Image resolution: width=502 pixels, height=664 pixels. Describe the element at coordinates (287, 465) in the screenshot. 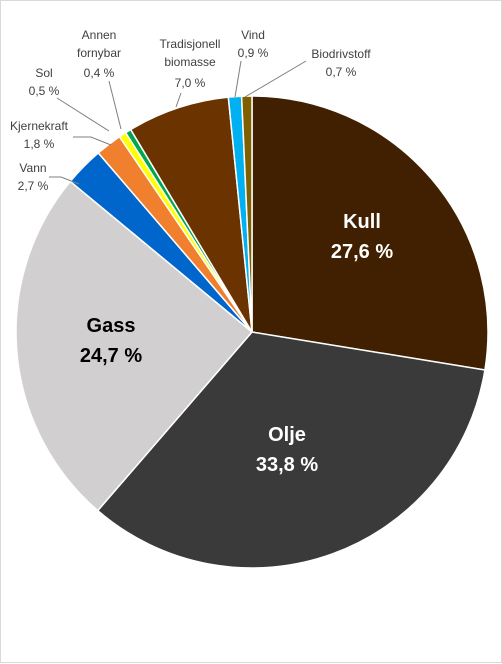

I see `slice-value-olje: 33,8 %` at that location.